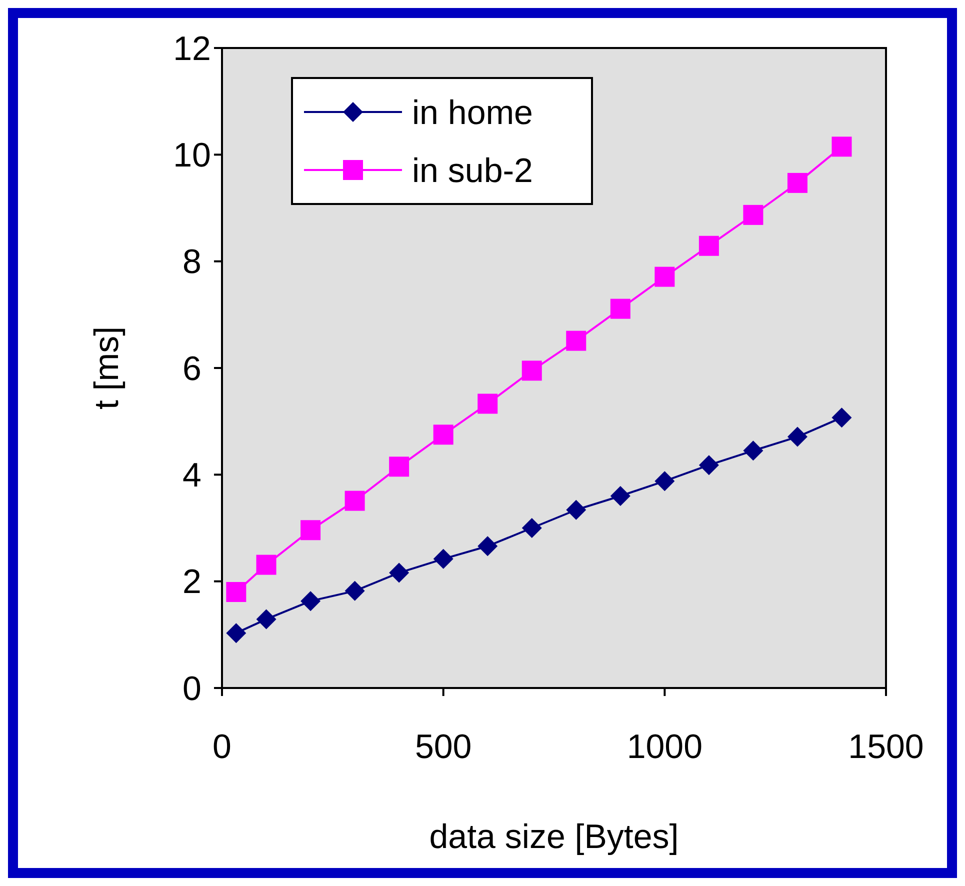  I want to click on y-tick-label: 4, so click(192, 475).